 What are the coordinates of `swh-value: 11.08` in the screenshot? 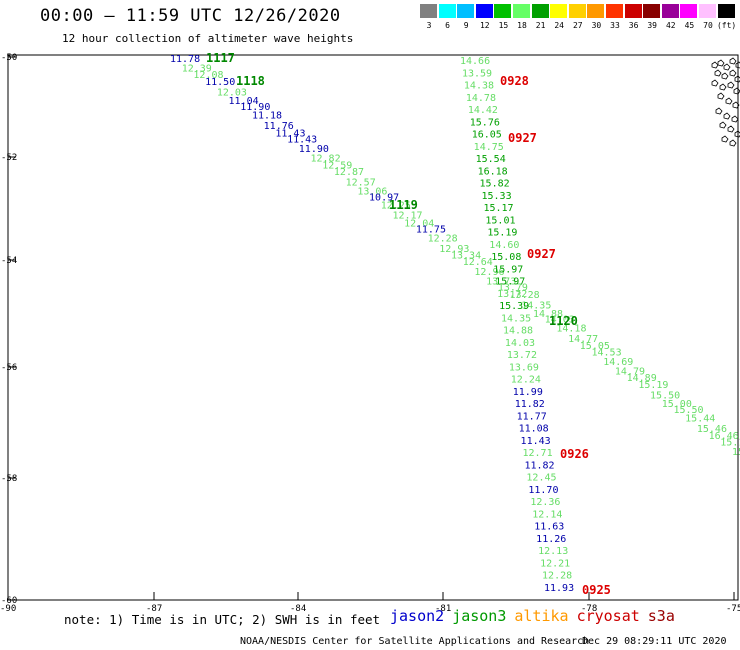 It's located at (534, 429).